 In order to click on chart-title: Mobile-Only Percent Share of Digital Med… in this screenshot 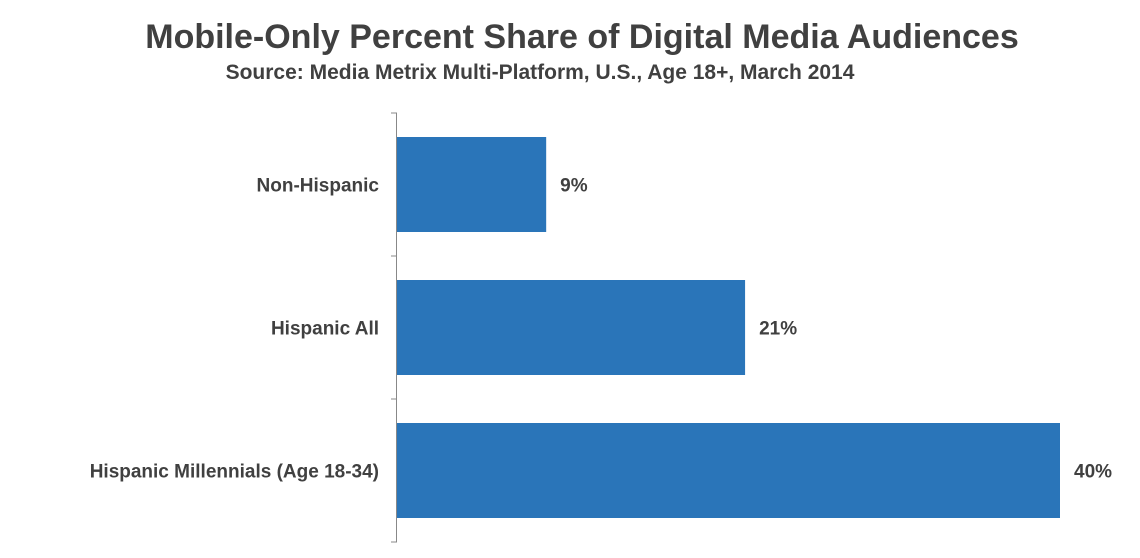, I will do `click(582, 37)`.